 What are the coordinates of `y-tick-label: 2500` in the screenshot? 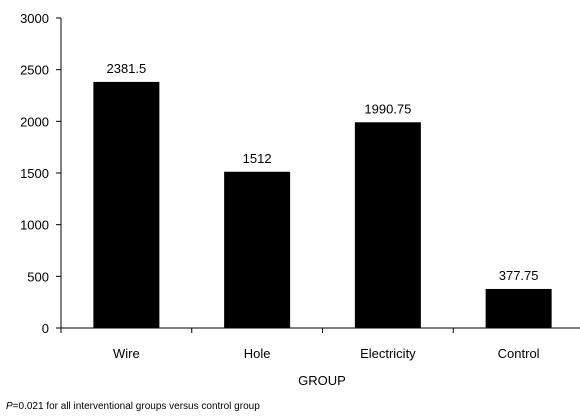 It's located at (34, 70).